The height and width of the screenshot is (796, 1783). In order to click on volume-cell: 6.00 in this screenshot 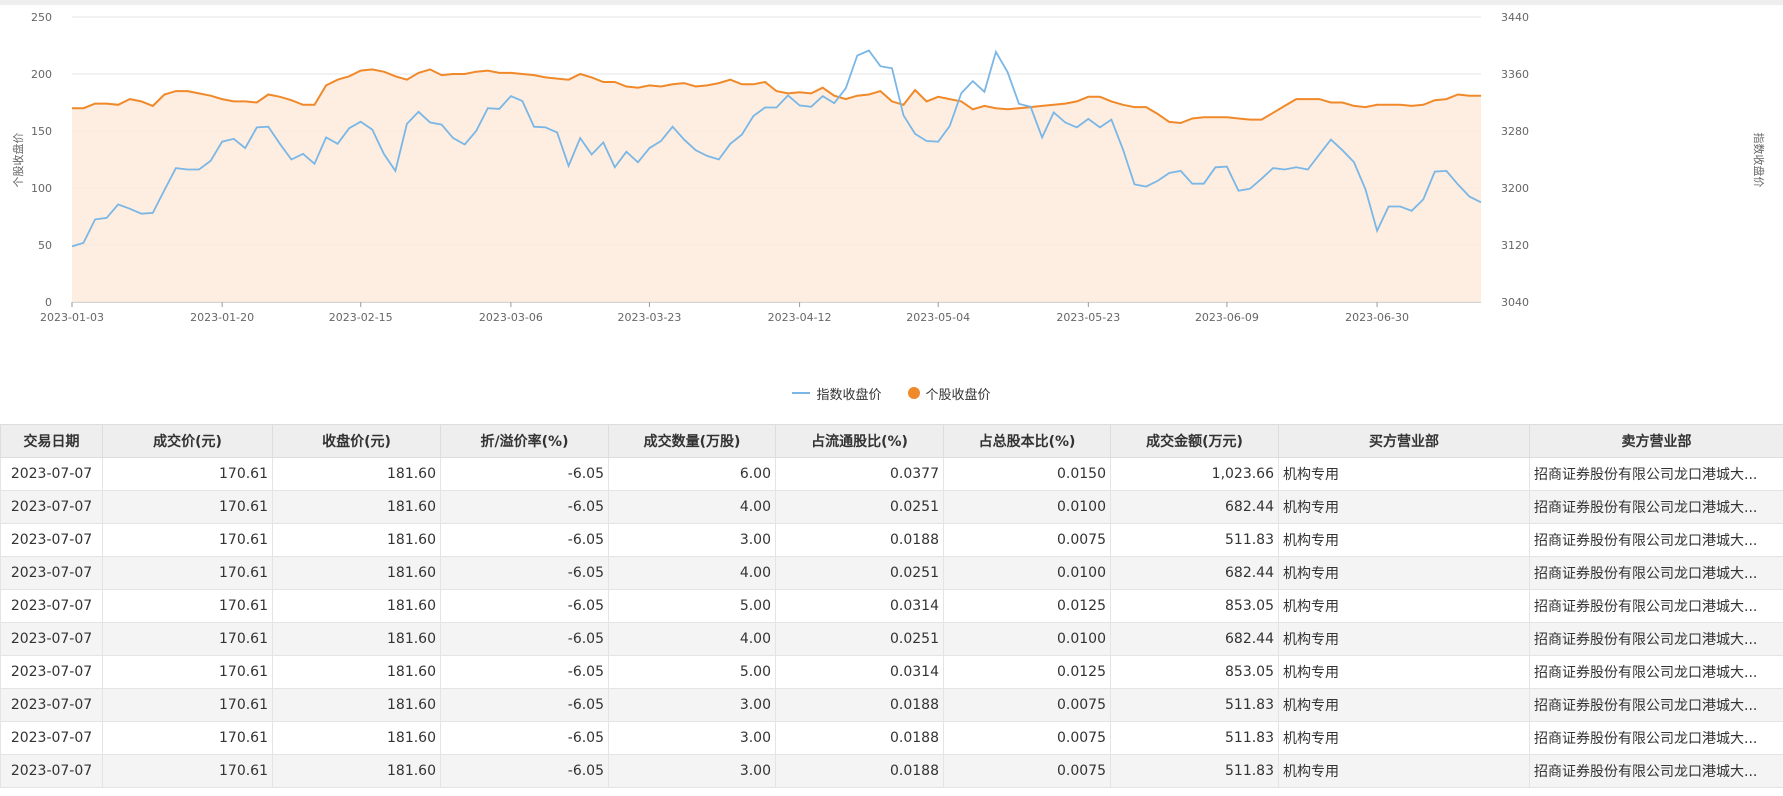, I will do `click(692, 474)`.